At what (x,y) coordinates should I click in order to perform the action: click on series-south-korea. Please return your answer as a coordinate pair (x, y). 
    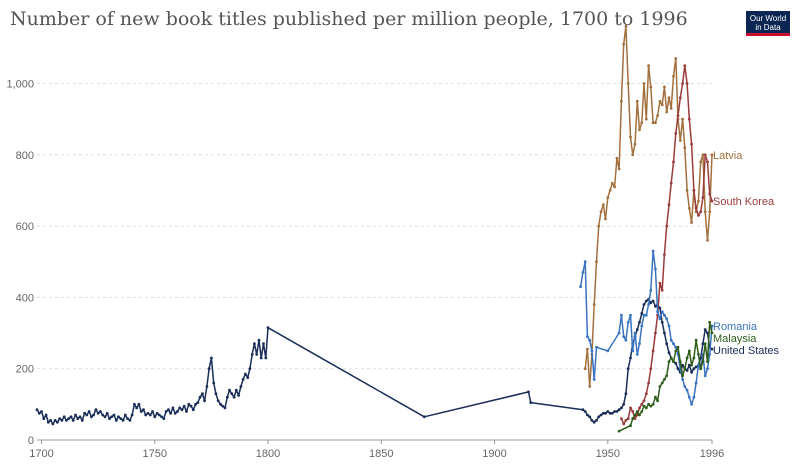
    Looking at the image, I should click on (667, 245).